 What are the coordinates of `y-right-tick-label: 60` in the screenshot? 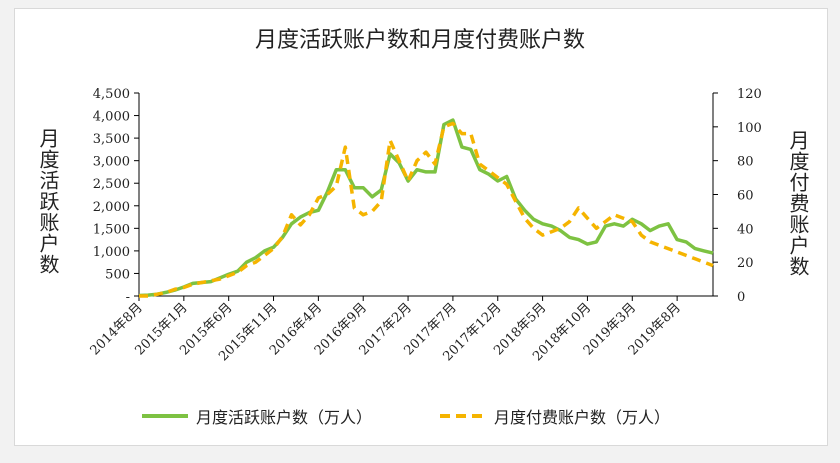 It's located at (745, 196).